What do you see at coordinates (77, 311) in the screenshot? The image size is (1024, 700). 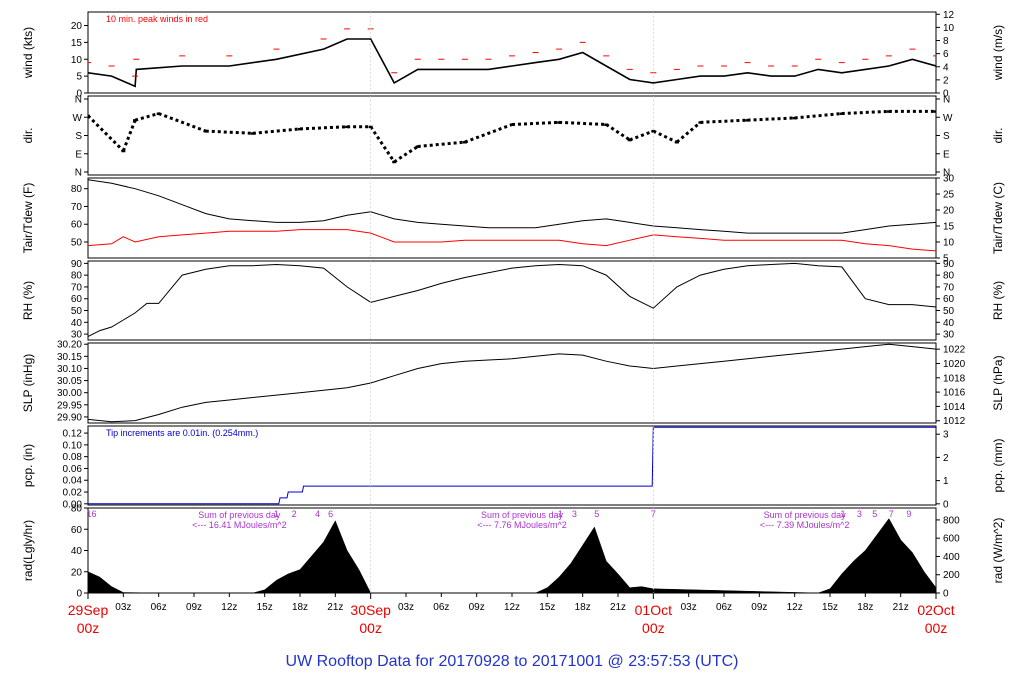 I see `rh-left-tick-label: 50` at bounding box center [77, 311].